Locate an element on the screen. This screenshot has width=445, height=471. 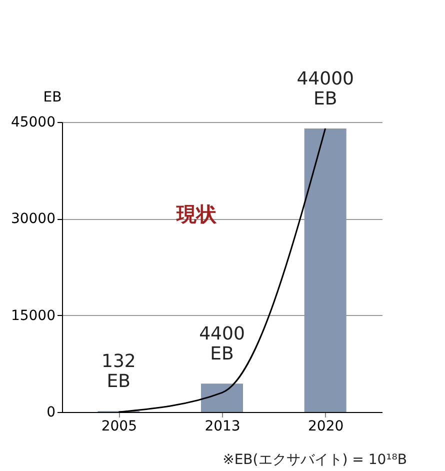
text: ※EB(エクサバイト) = 10¹⁸B is located at coordinates (314, 460).